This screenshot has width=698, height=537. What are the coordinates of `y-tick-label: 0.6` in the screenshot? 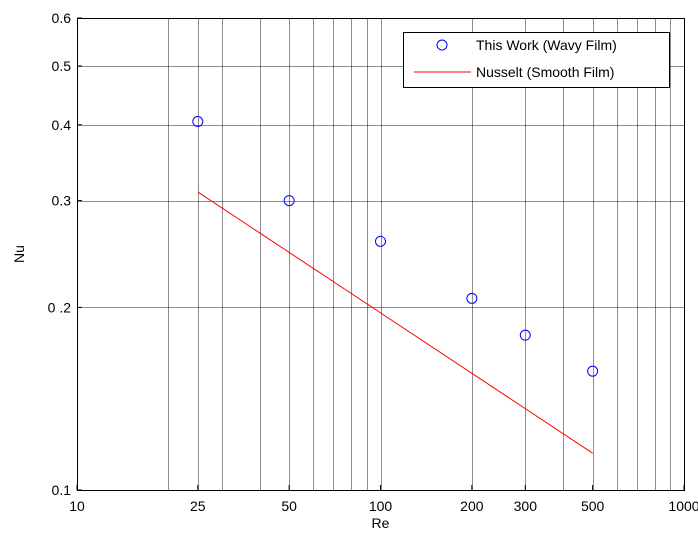 It's located at (62, 18).